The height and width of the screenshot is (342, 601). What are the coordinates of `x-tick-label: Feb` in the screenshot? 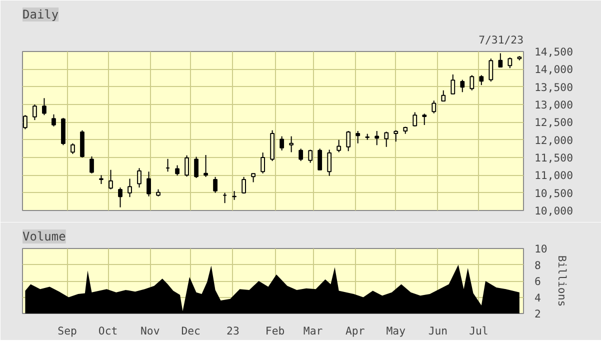 It's located at (275, 331).